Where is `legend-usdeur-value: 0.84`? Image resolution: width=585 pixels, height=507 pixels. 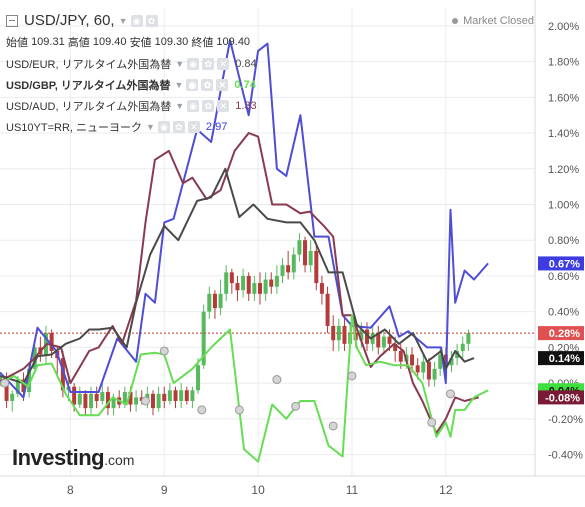
legend-usdeur-value: 0.84 is located at coordinates (246, 64).